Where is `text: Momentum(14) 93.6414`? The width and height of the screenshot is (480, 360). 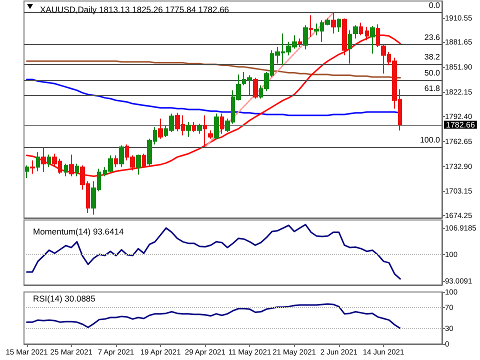 text: Momentum(14) 93.6414 is located at coordinates (78, 231).